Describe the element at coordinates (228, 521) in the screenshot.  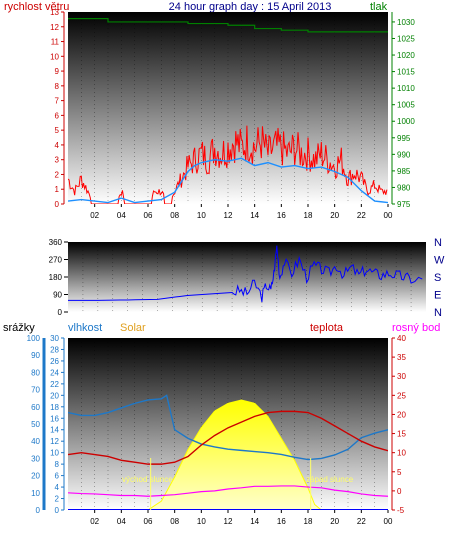
I see `weather-xtick-label: 12` at that location.